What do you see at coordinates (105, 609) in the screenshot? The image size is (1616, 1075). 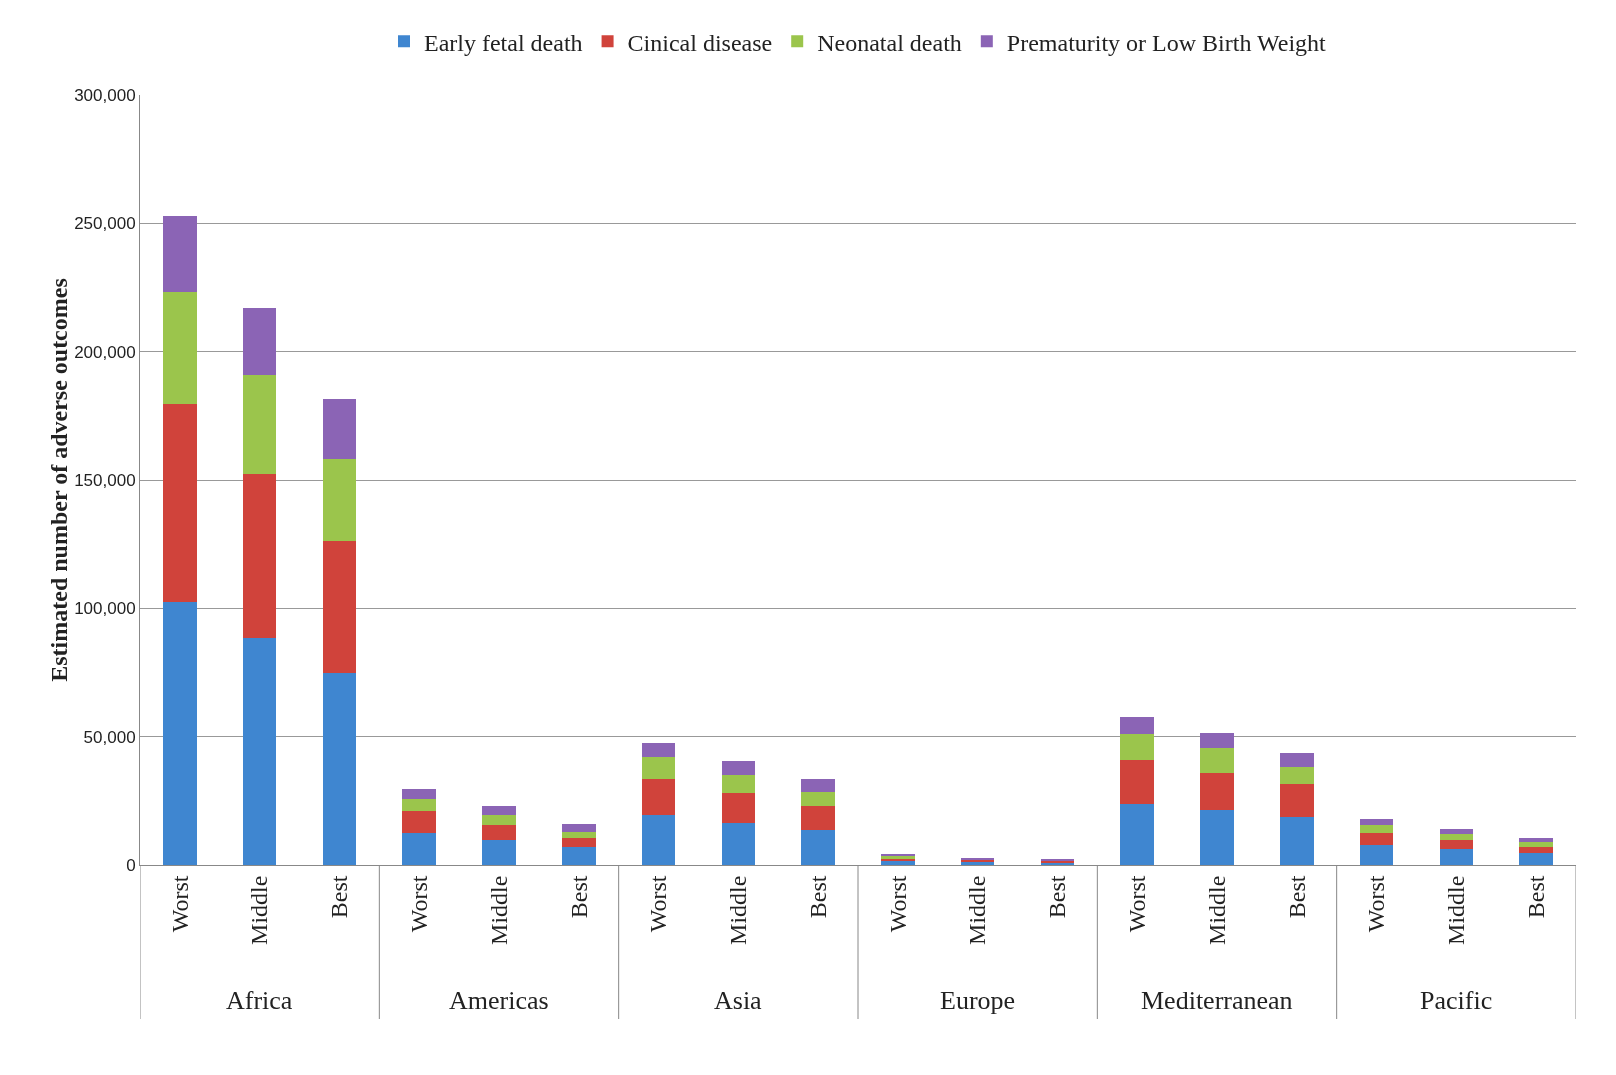 I see `y-tick-label: 100,000` at bounding box center [105, 609].